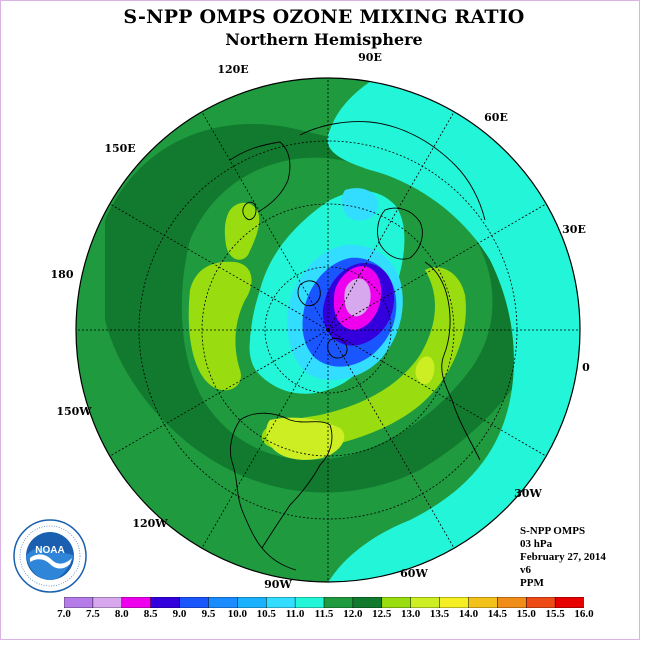 This screenshot has height=648, width=648. Describe the element at coordinates (208, 614) in the screenshot. I see `colorbar-label: 9.5` at that location.